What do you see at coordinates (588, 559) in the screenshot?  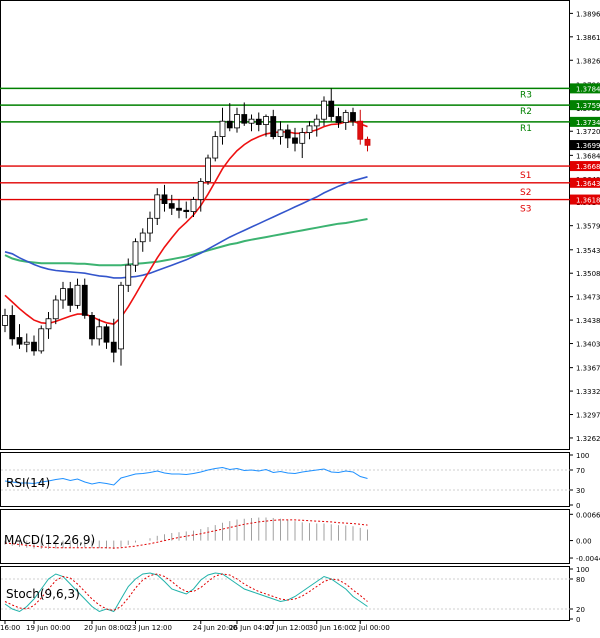 I see `macd-tick-label: -0.00440` at bounding box center [588, 559].